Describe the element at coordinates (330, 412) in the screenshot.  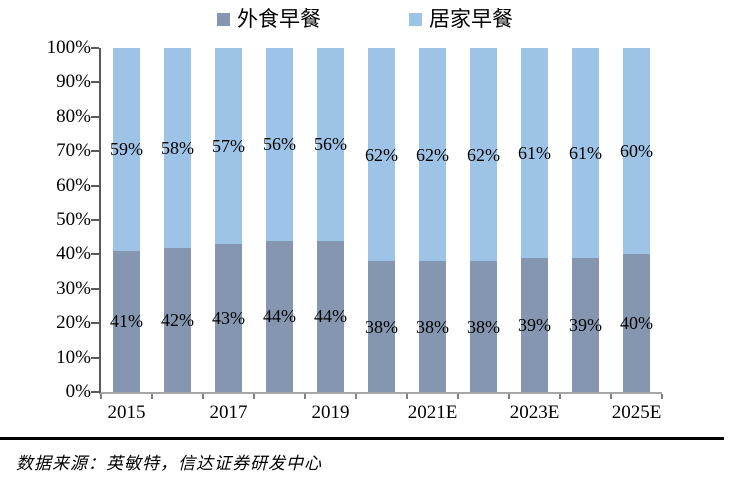
I see `x-axis-label: 2019` at that location.